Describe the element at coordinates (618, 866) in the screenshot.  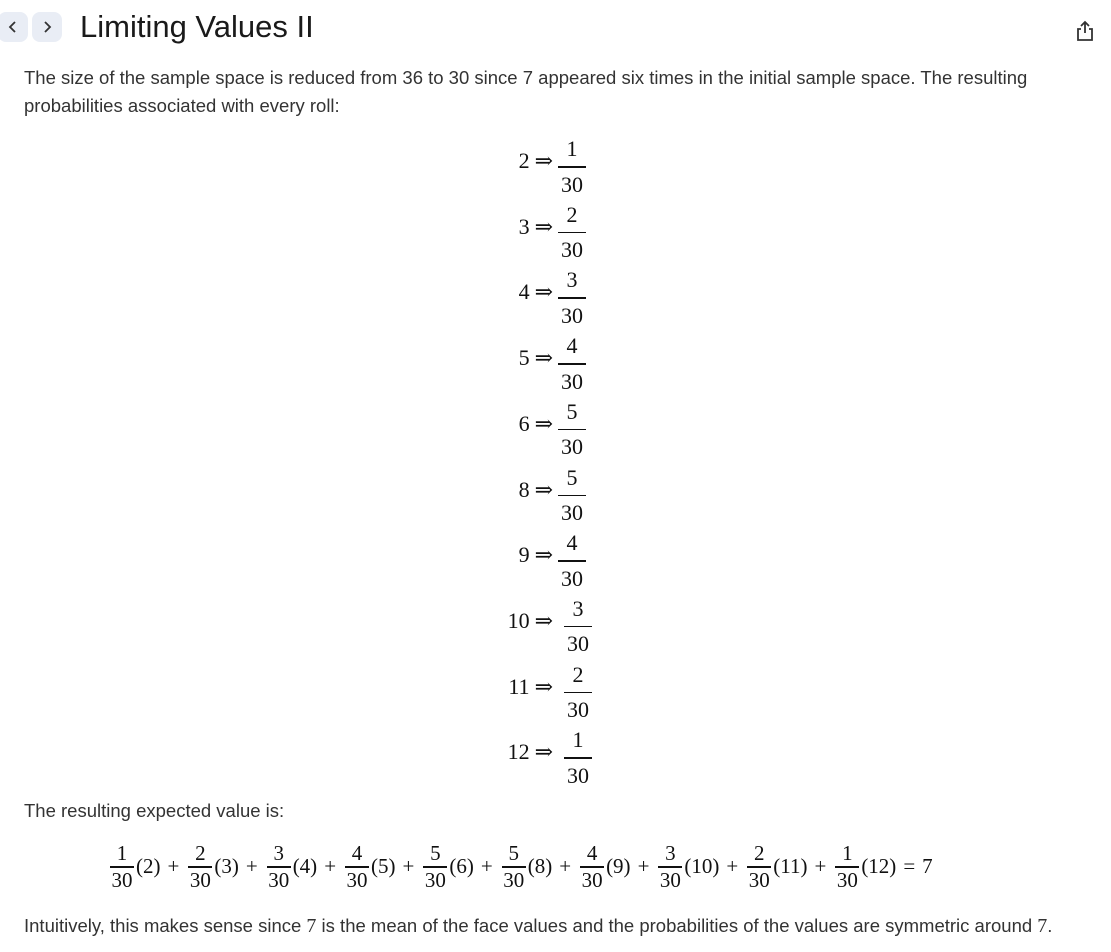
I see `term-value: (9)` at that location.